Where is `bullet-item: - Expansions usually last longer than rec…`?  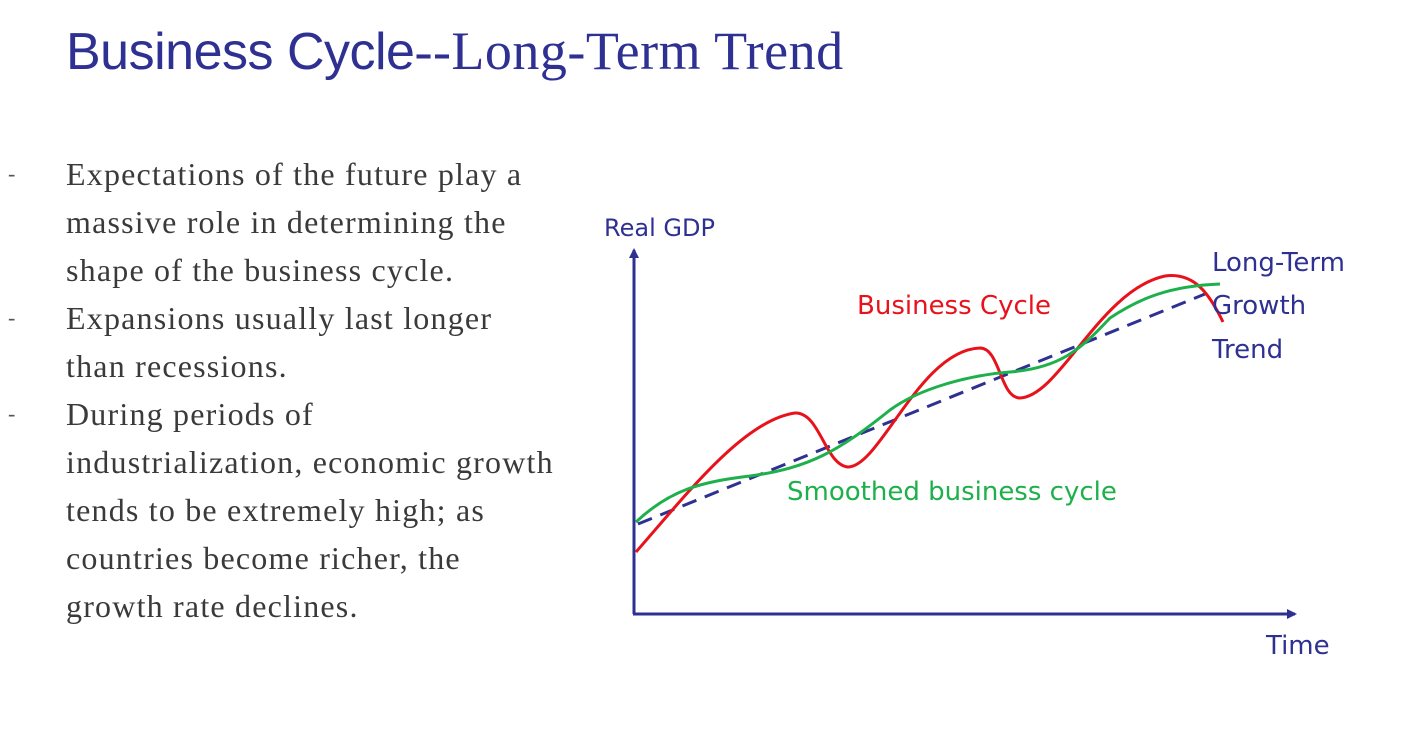
bullet-item: - Expansions usually last longer than rec… is located at coordinates (278, 342).